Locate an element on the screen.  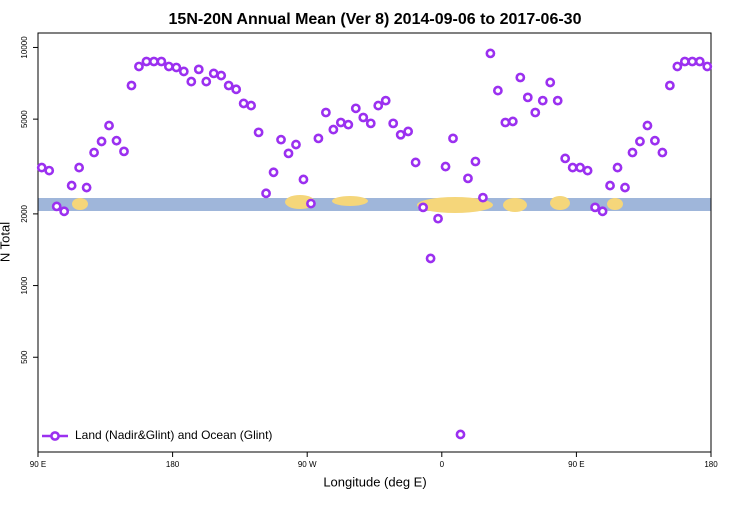
x-tick-label: 0 is located at coordinates (442, 464).